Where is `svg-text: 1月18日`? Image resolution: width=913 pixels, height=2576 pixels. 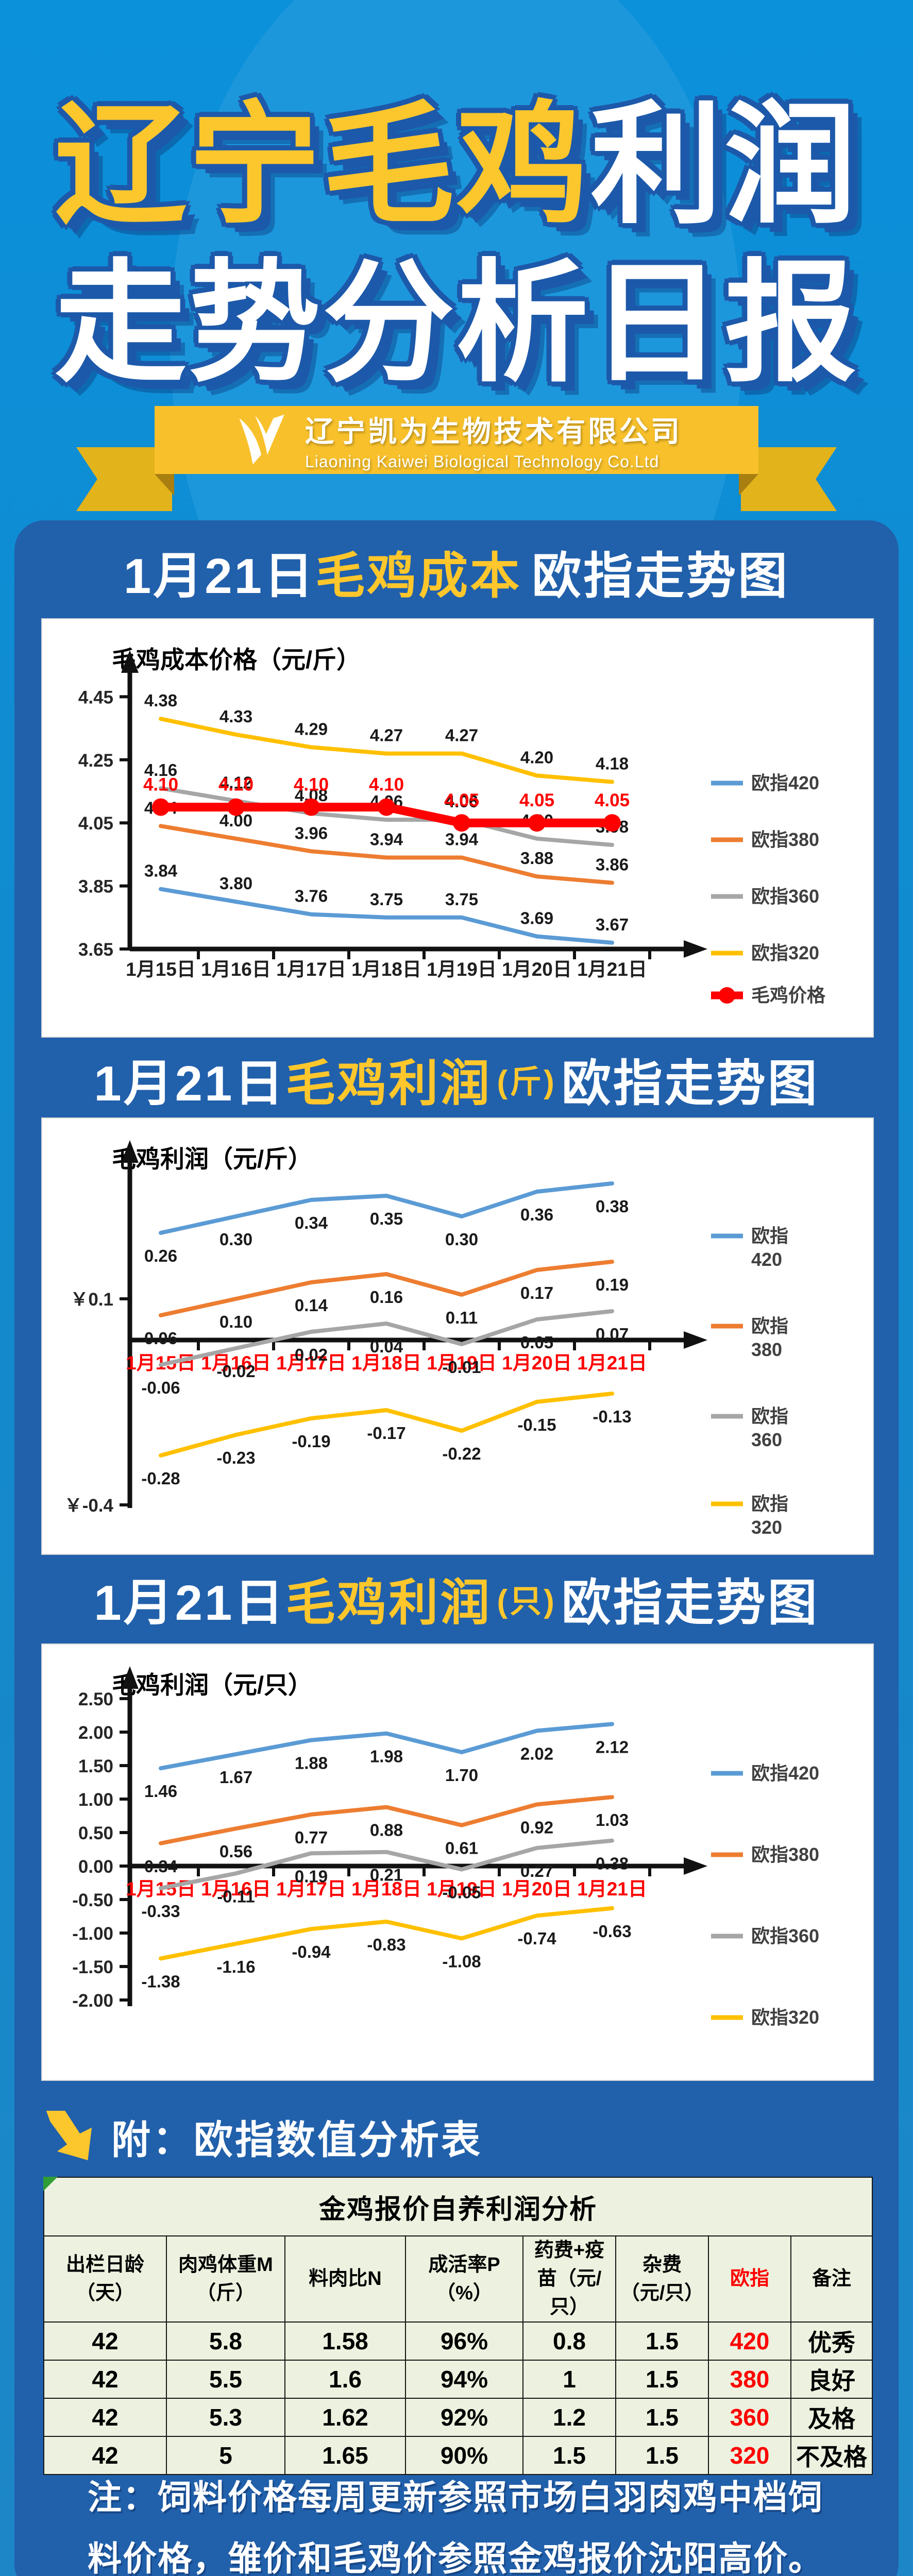 svg-text: 1月18日 is located at coordinates (386, 1363).